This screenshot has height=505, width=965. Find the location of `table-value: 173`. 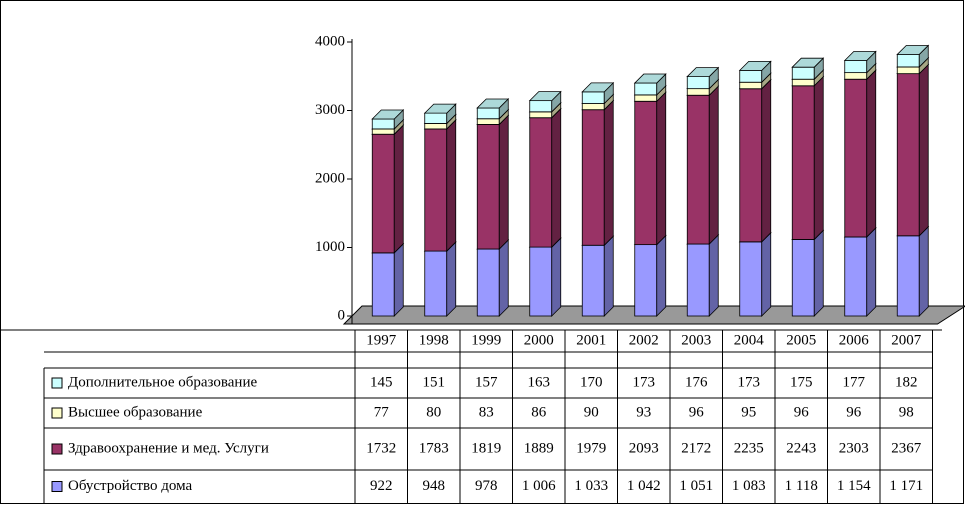

table-value: 173 is located at coordinates (749, 382).